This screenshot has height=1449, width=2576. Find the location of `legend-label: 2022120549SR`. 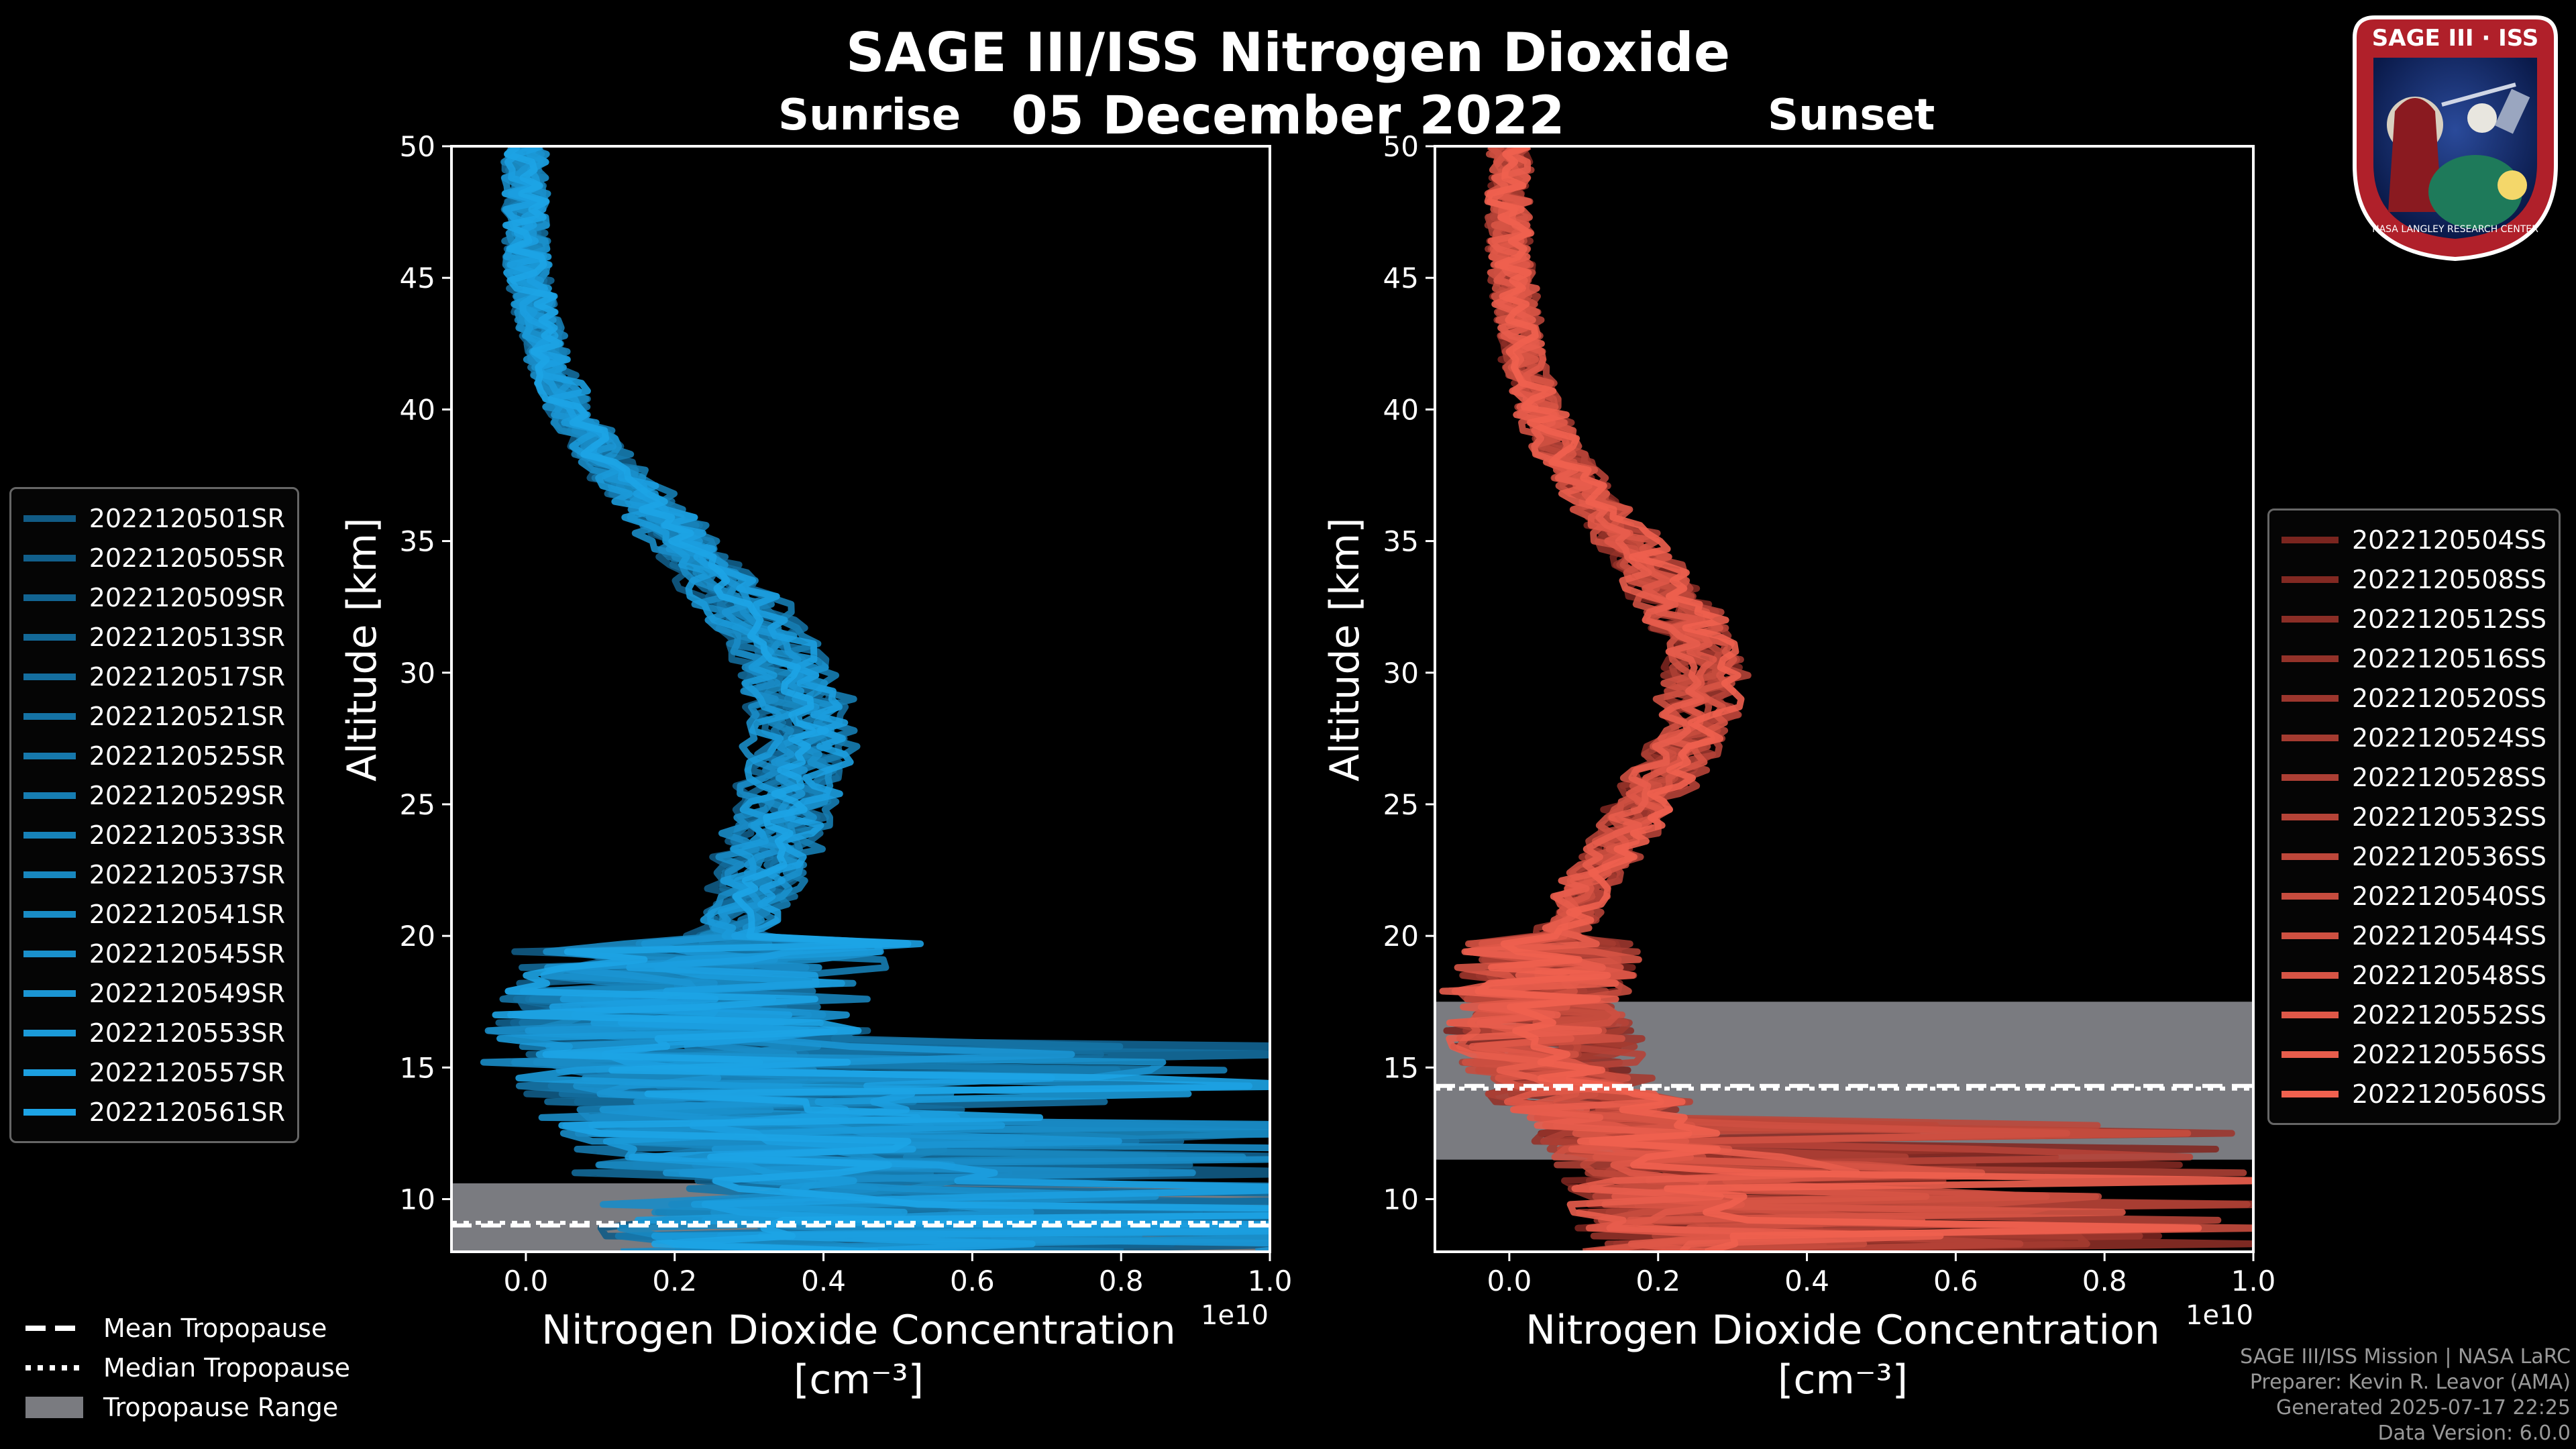

legend-label: 2022120549SR is located at coordinates (187, 993).